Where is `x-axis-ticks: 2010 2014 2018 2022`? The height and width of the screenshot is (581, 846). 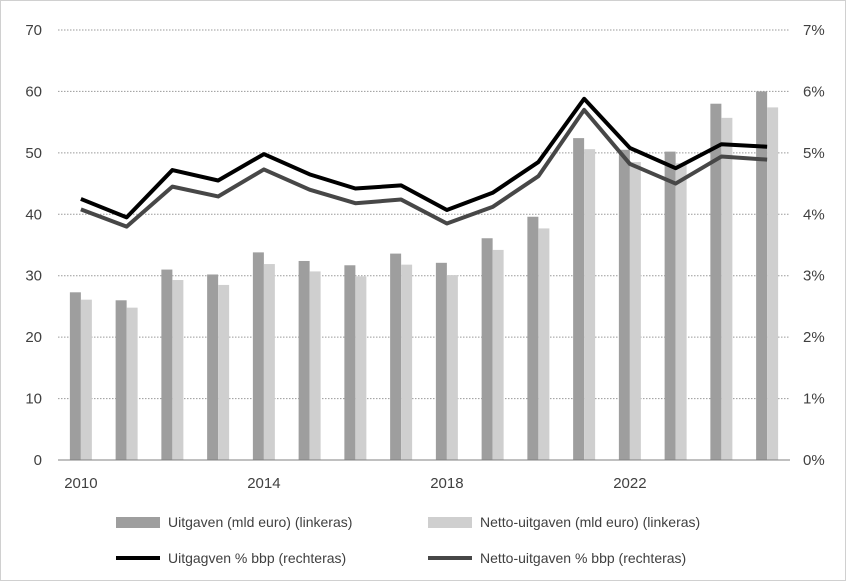
x-axis-ticks: 2010 2014 2018 2022 is located at coordinates (355, 483).